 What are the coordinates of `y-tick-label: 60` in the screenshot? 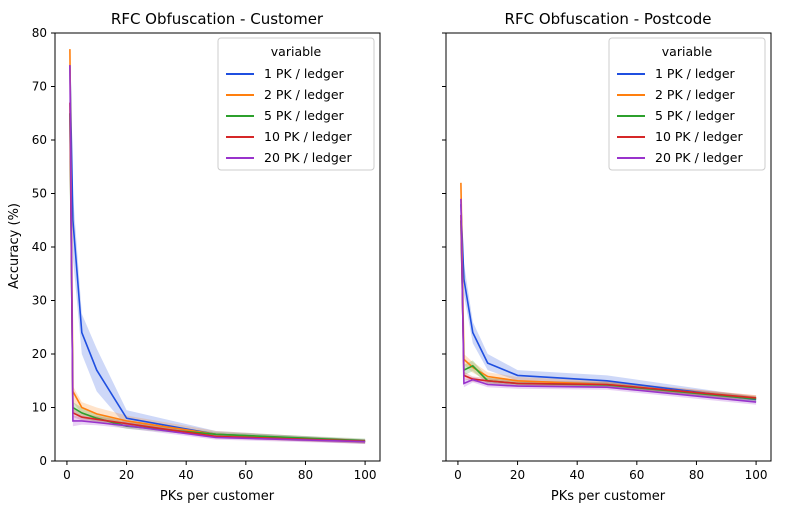 It's located at (39, 140).